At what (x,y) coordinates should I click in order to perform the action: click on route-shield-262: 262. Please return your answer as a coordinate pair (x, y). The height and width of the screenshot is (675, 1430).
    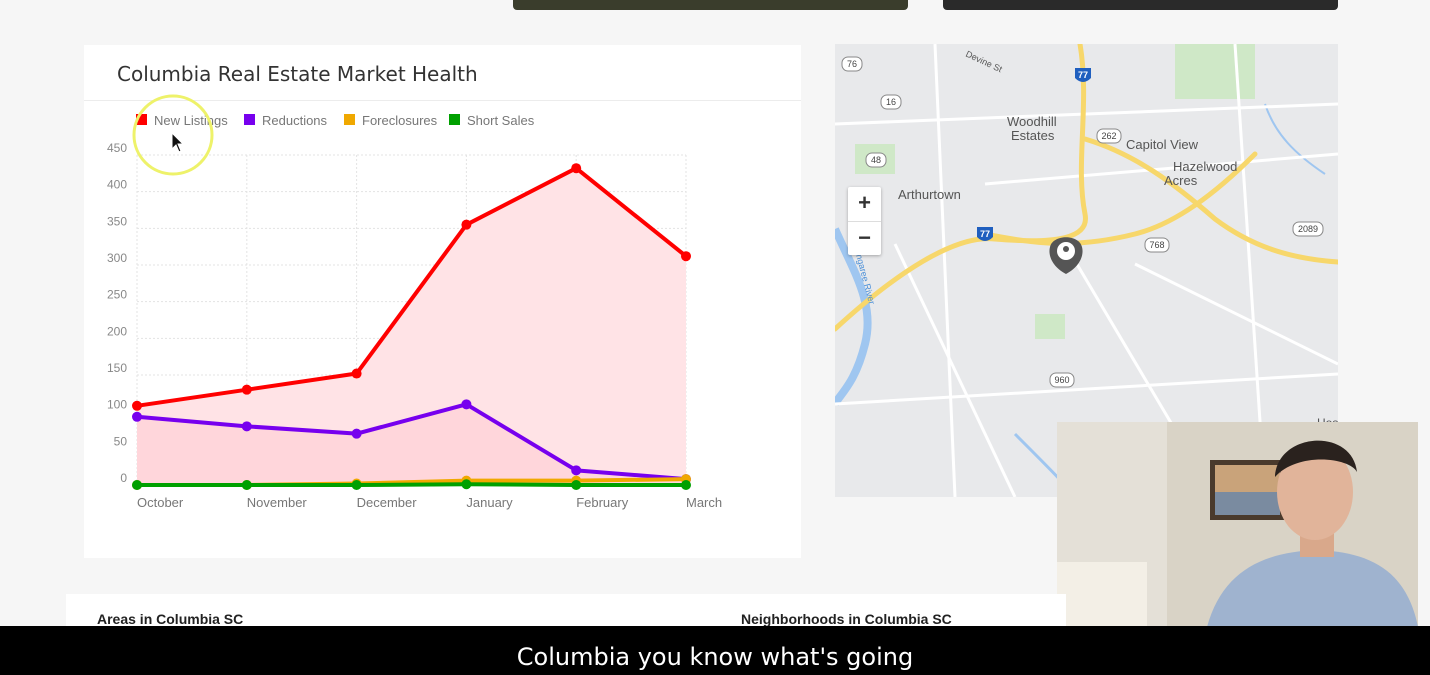
    Looking at the image, I should click on (1109, 136).